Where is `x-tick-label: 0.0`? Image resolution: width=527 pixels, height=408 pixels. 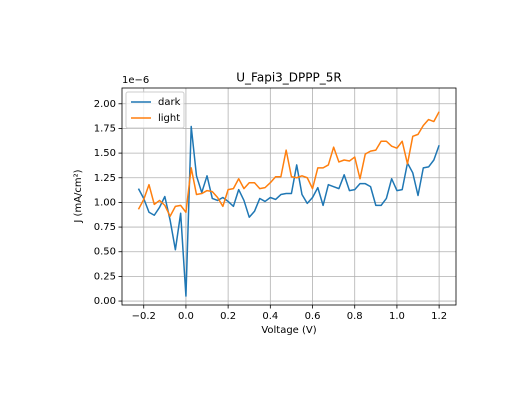 x-tick-label: 0.0 is located at coordinates (186, 316).